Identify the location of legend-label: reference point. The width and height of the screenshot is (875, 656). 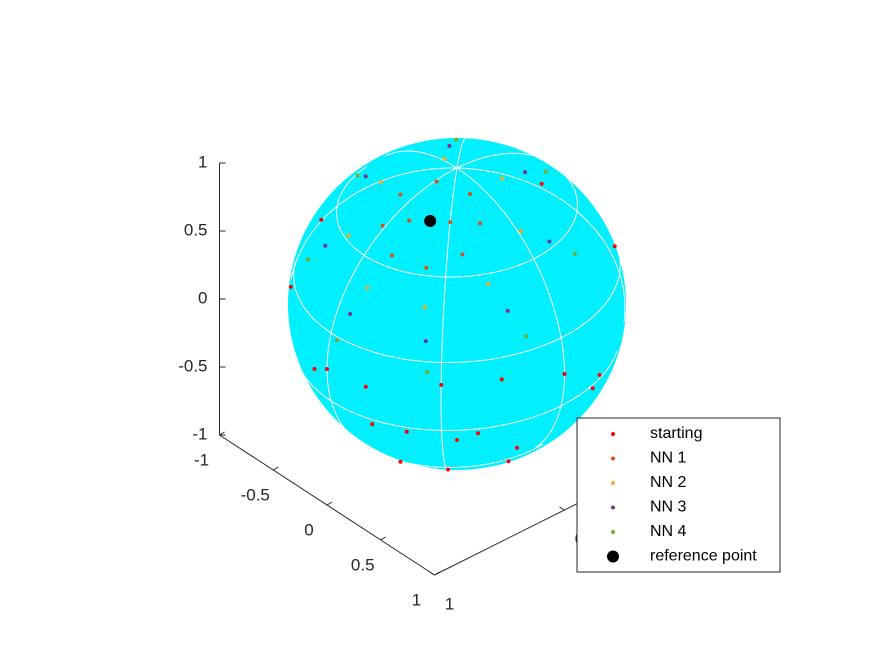
(703, 556).